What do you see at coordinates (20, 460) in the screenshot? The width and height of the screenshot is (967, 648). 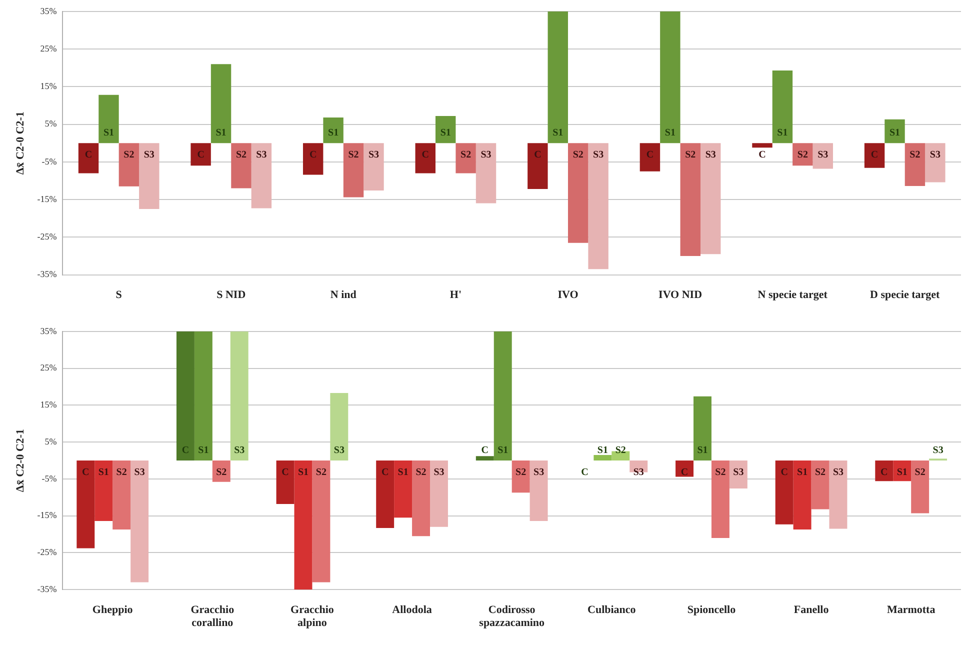 I see `y-axis-title: Δx̄ C2-0 C2-1` at bounding box center [20, 460].